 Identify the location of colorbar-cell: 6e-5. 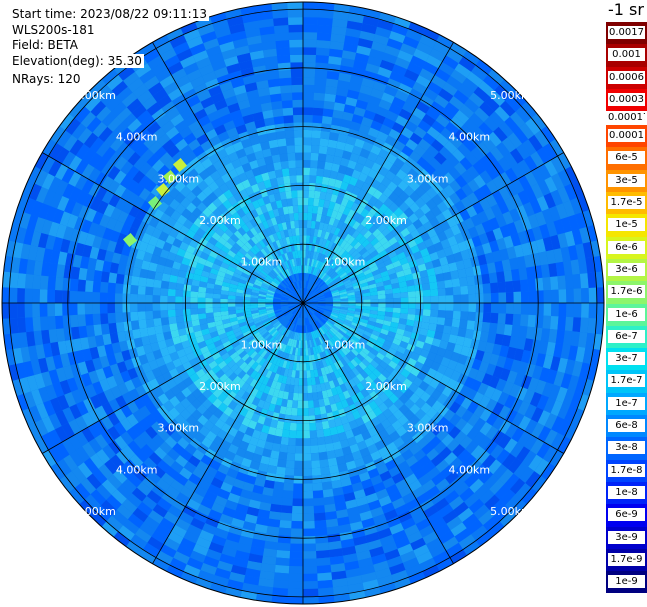
(626, 158).